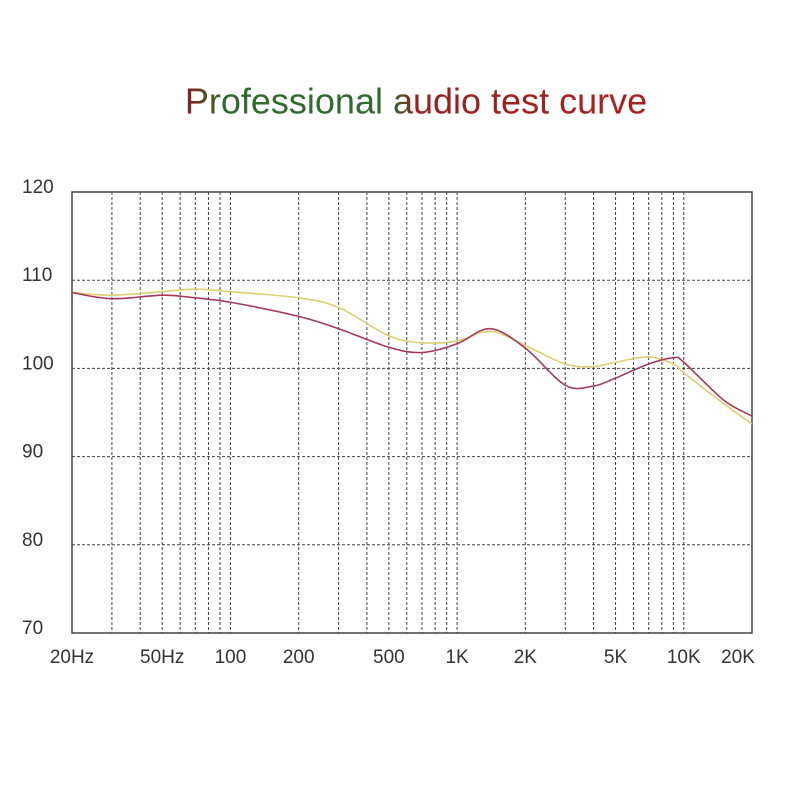 This screenshot has width=800, height=800. What do you see at coordinates (37, 275) in the screenshot?
I see `y-tick-label: 110` at bounding box center [37, 275].